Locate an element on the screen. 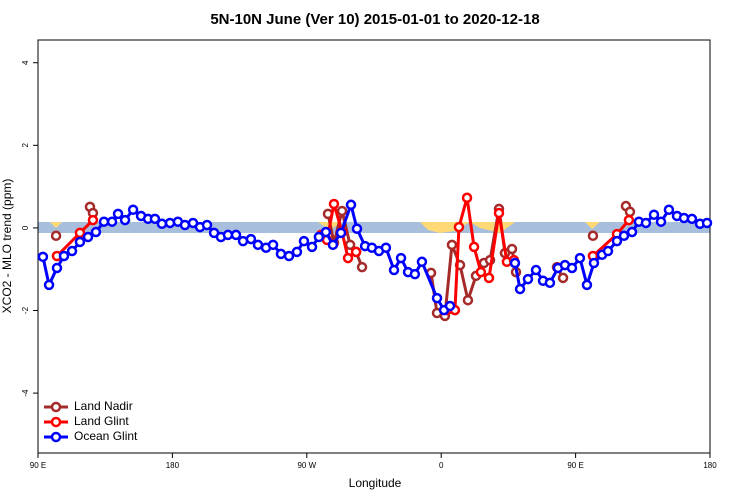 Image resolution: width=750 pixels, height=500 pixels. x-tick-label: 0 is located at coordinates (441, 465).